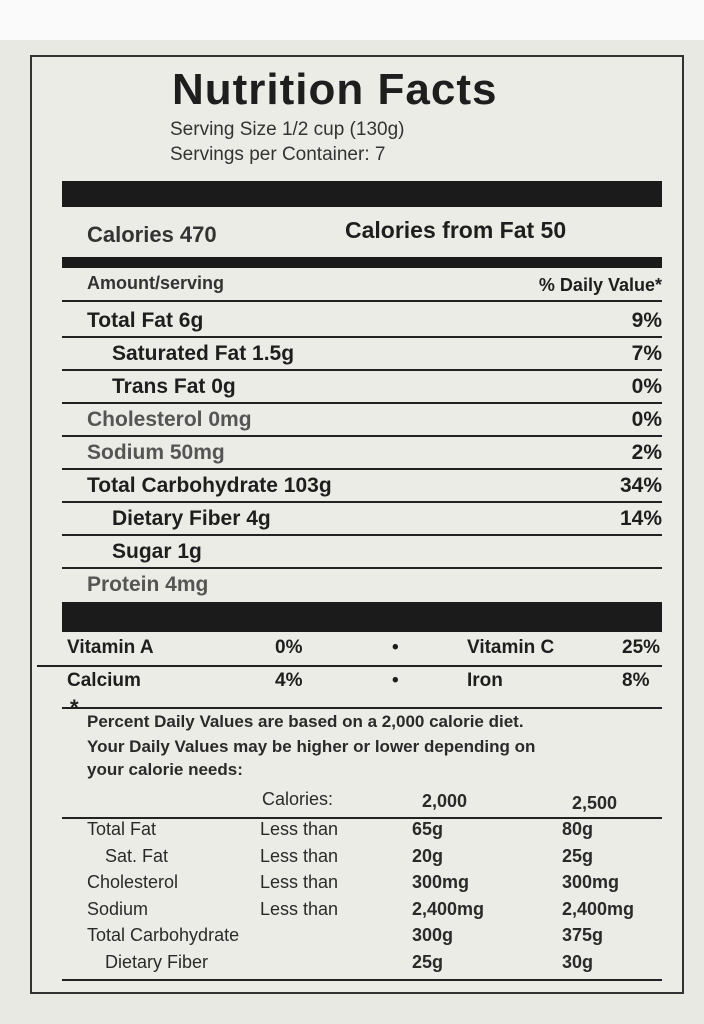  Describe the element at coordinates (578, 855) in the screenshot. I see `ref-v2: 25g` at that location.